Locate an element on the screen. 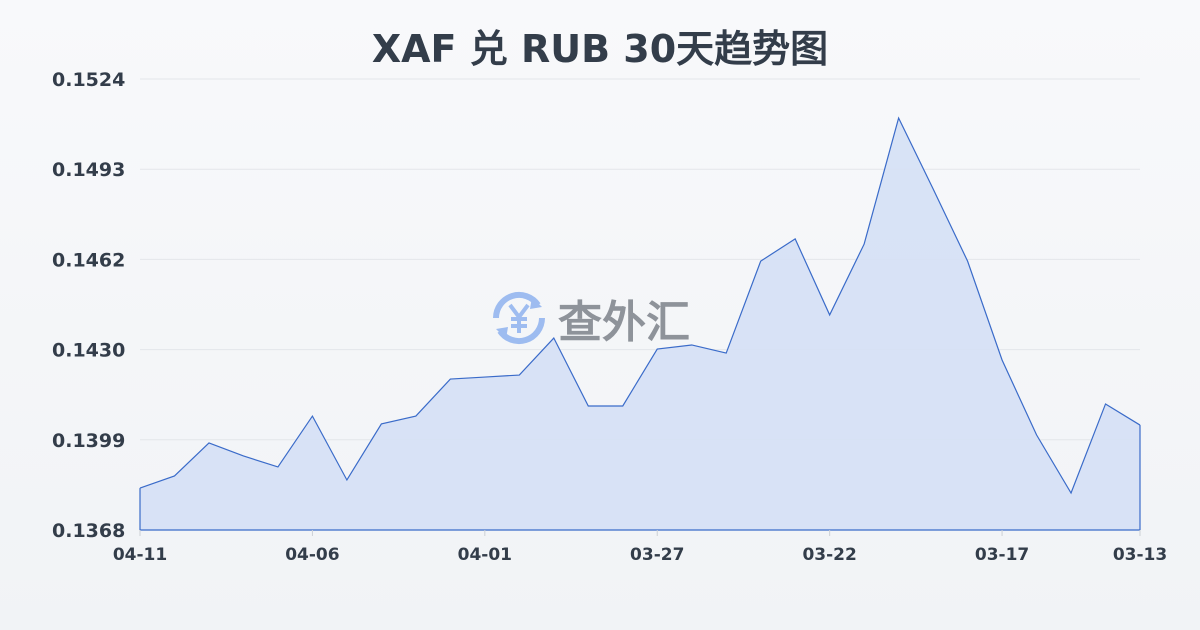 This screenshot has height=630, width=1200. watermark: 查外汇 is located at coordinates (589, 318).